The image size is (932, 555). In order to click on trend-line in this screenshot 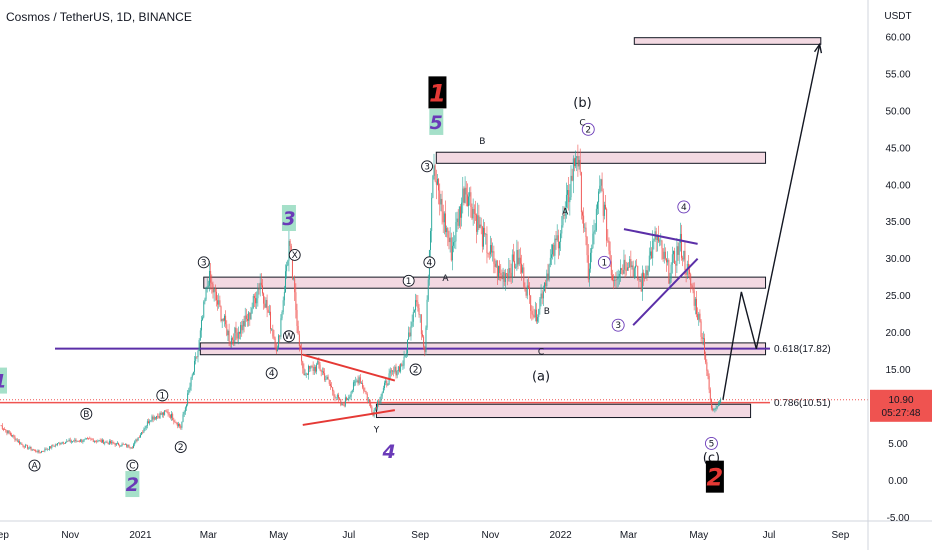, I will do `click(349, 417)`.